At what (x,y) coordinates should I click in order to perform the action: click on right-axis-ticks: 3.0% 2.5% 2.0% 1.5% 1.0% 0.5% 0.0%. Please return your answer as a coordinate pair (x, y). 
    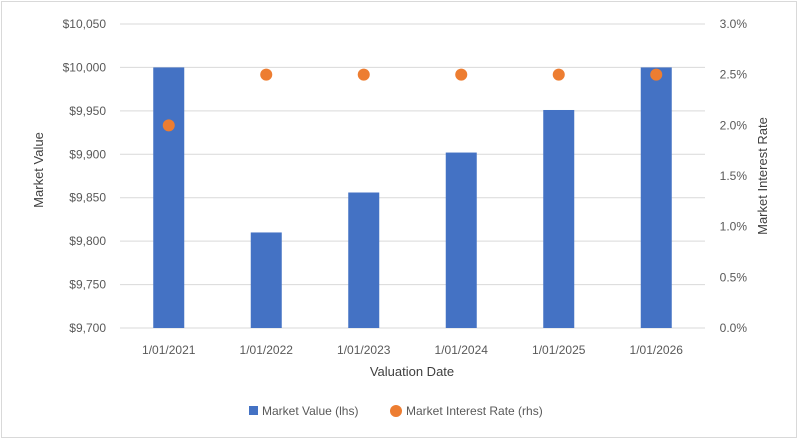
    Looking at the image, I should click on (734, 176).